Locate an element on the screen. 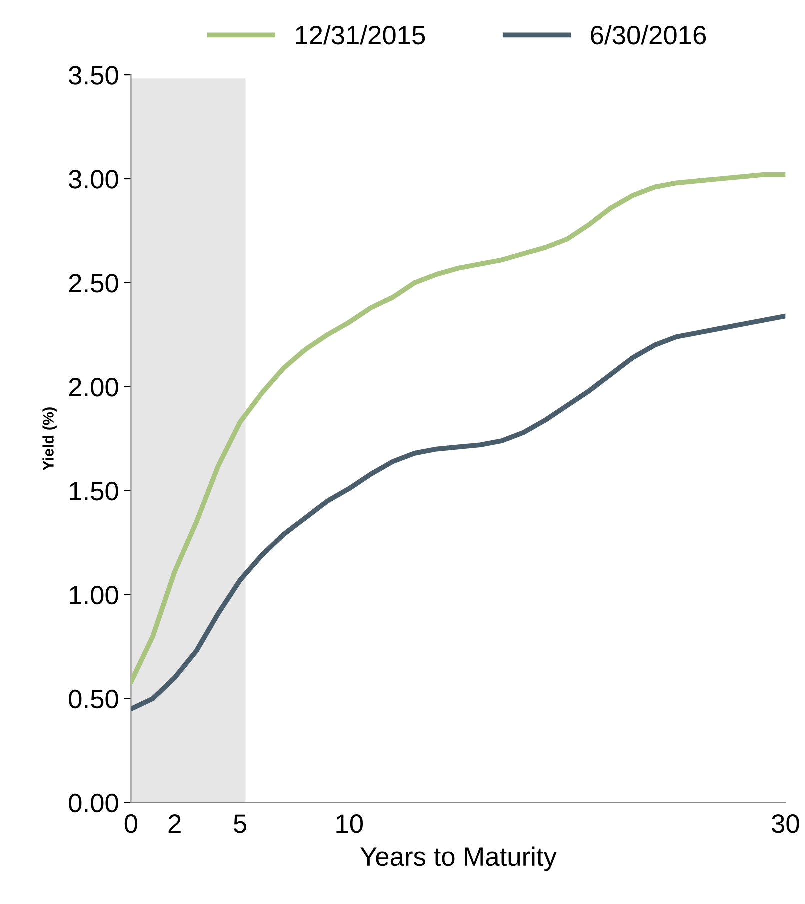 The width and height of the screenshot is (805, 904). x-axis-title: Years to Maturity is located at coordinates (458, 859).